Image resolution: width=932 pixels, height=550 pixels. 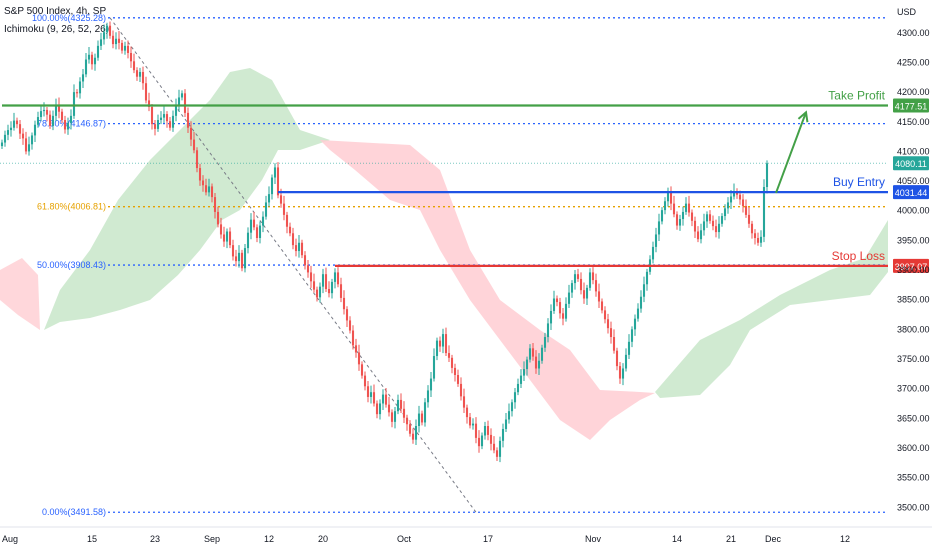 I want to click on axis-currency-label: USD, so click(x=907, y=12).